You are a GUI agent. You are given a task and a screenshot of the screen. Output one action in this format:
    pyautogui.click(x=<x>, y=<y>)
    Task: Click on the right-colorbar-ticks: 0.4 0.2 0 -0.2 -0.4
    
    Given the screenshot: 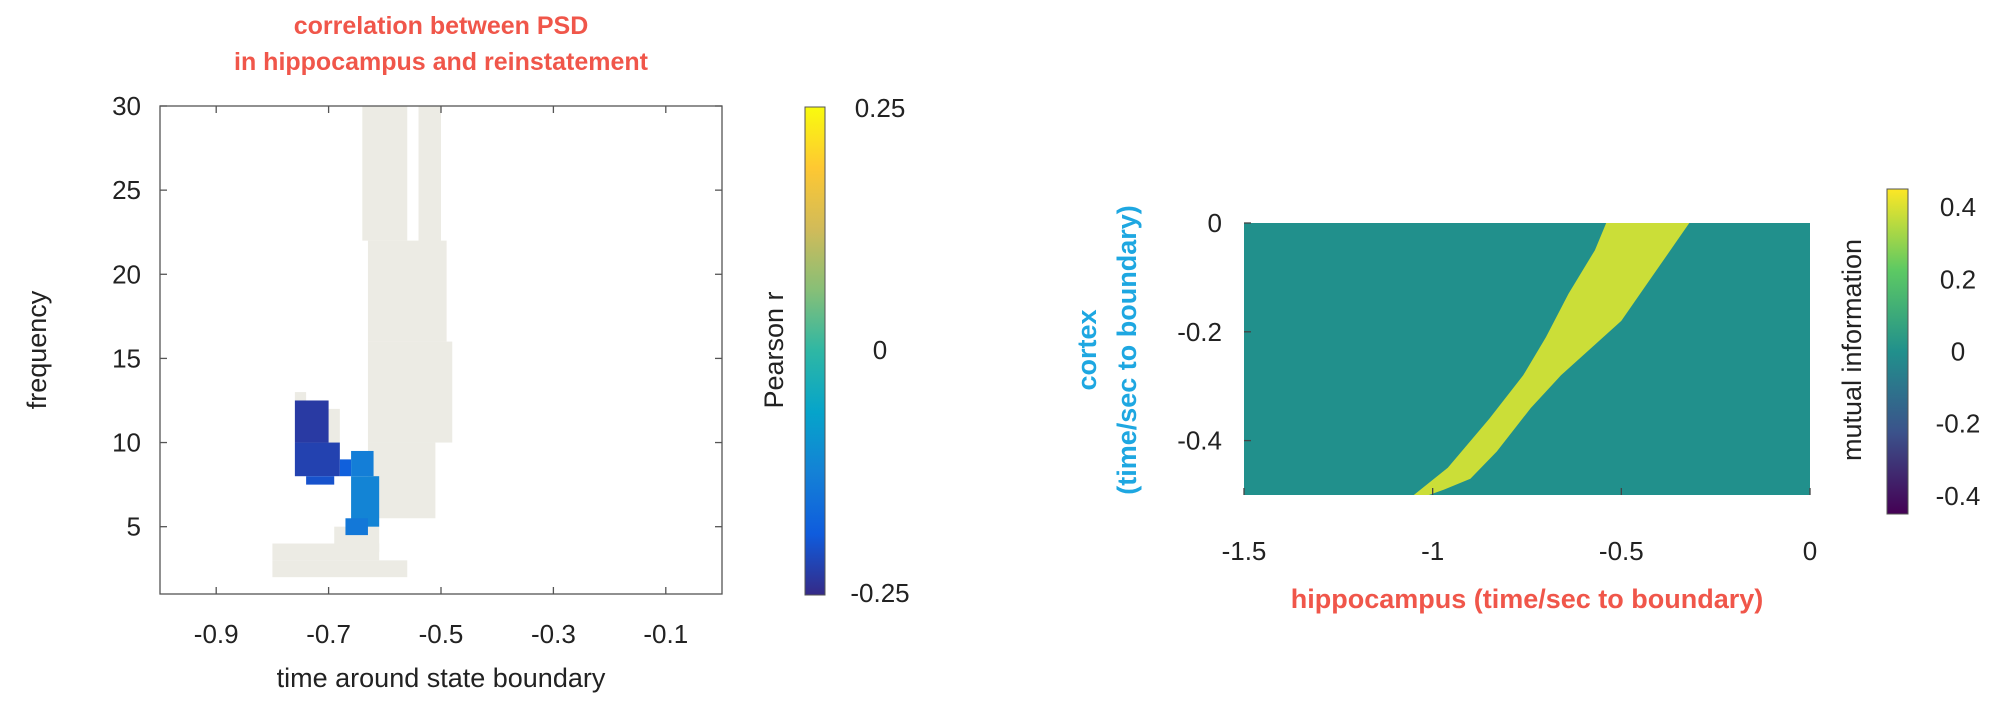 What is the action you would take?
    pyautogui.click(x=1958, y=351)
    